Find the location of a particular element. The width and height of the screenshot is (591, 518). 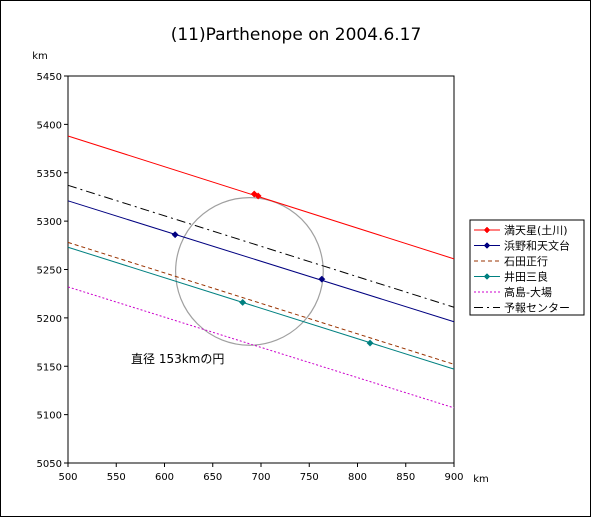

x-tick-label: 900 is located at coordinates (453, 477).